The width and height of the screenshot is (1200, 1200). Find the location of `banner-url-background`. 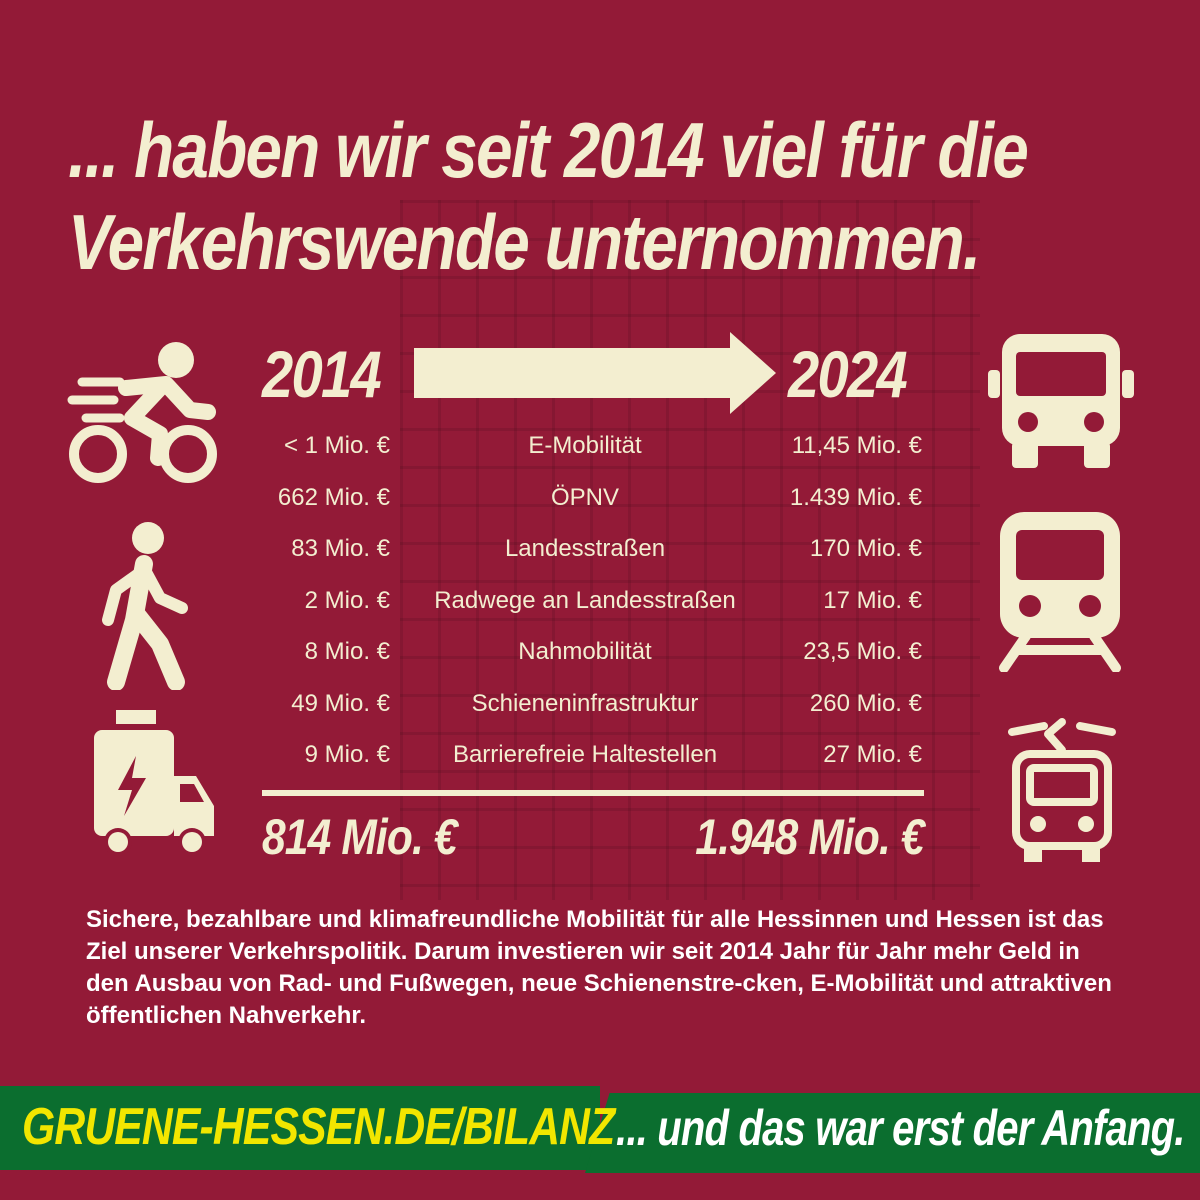

banner-url-background is located at coordinates (300, 1128).